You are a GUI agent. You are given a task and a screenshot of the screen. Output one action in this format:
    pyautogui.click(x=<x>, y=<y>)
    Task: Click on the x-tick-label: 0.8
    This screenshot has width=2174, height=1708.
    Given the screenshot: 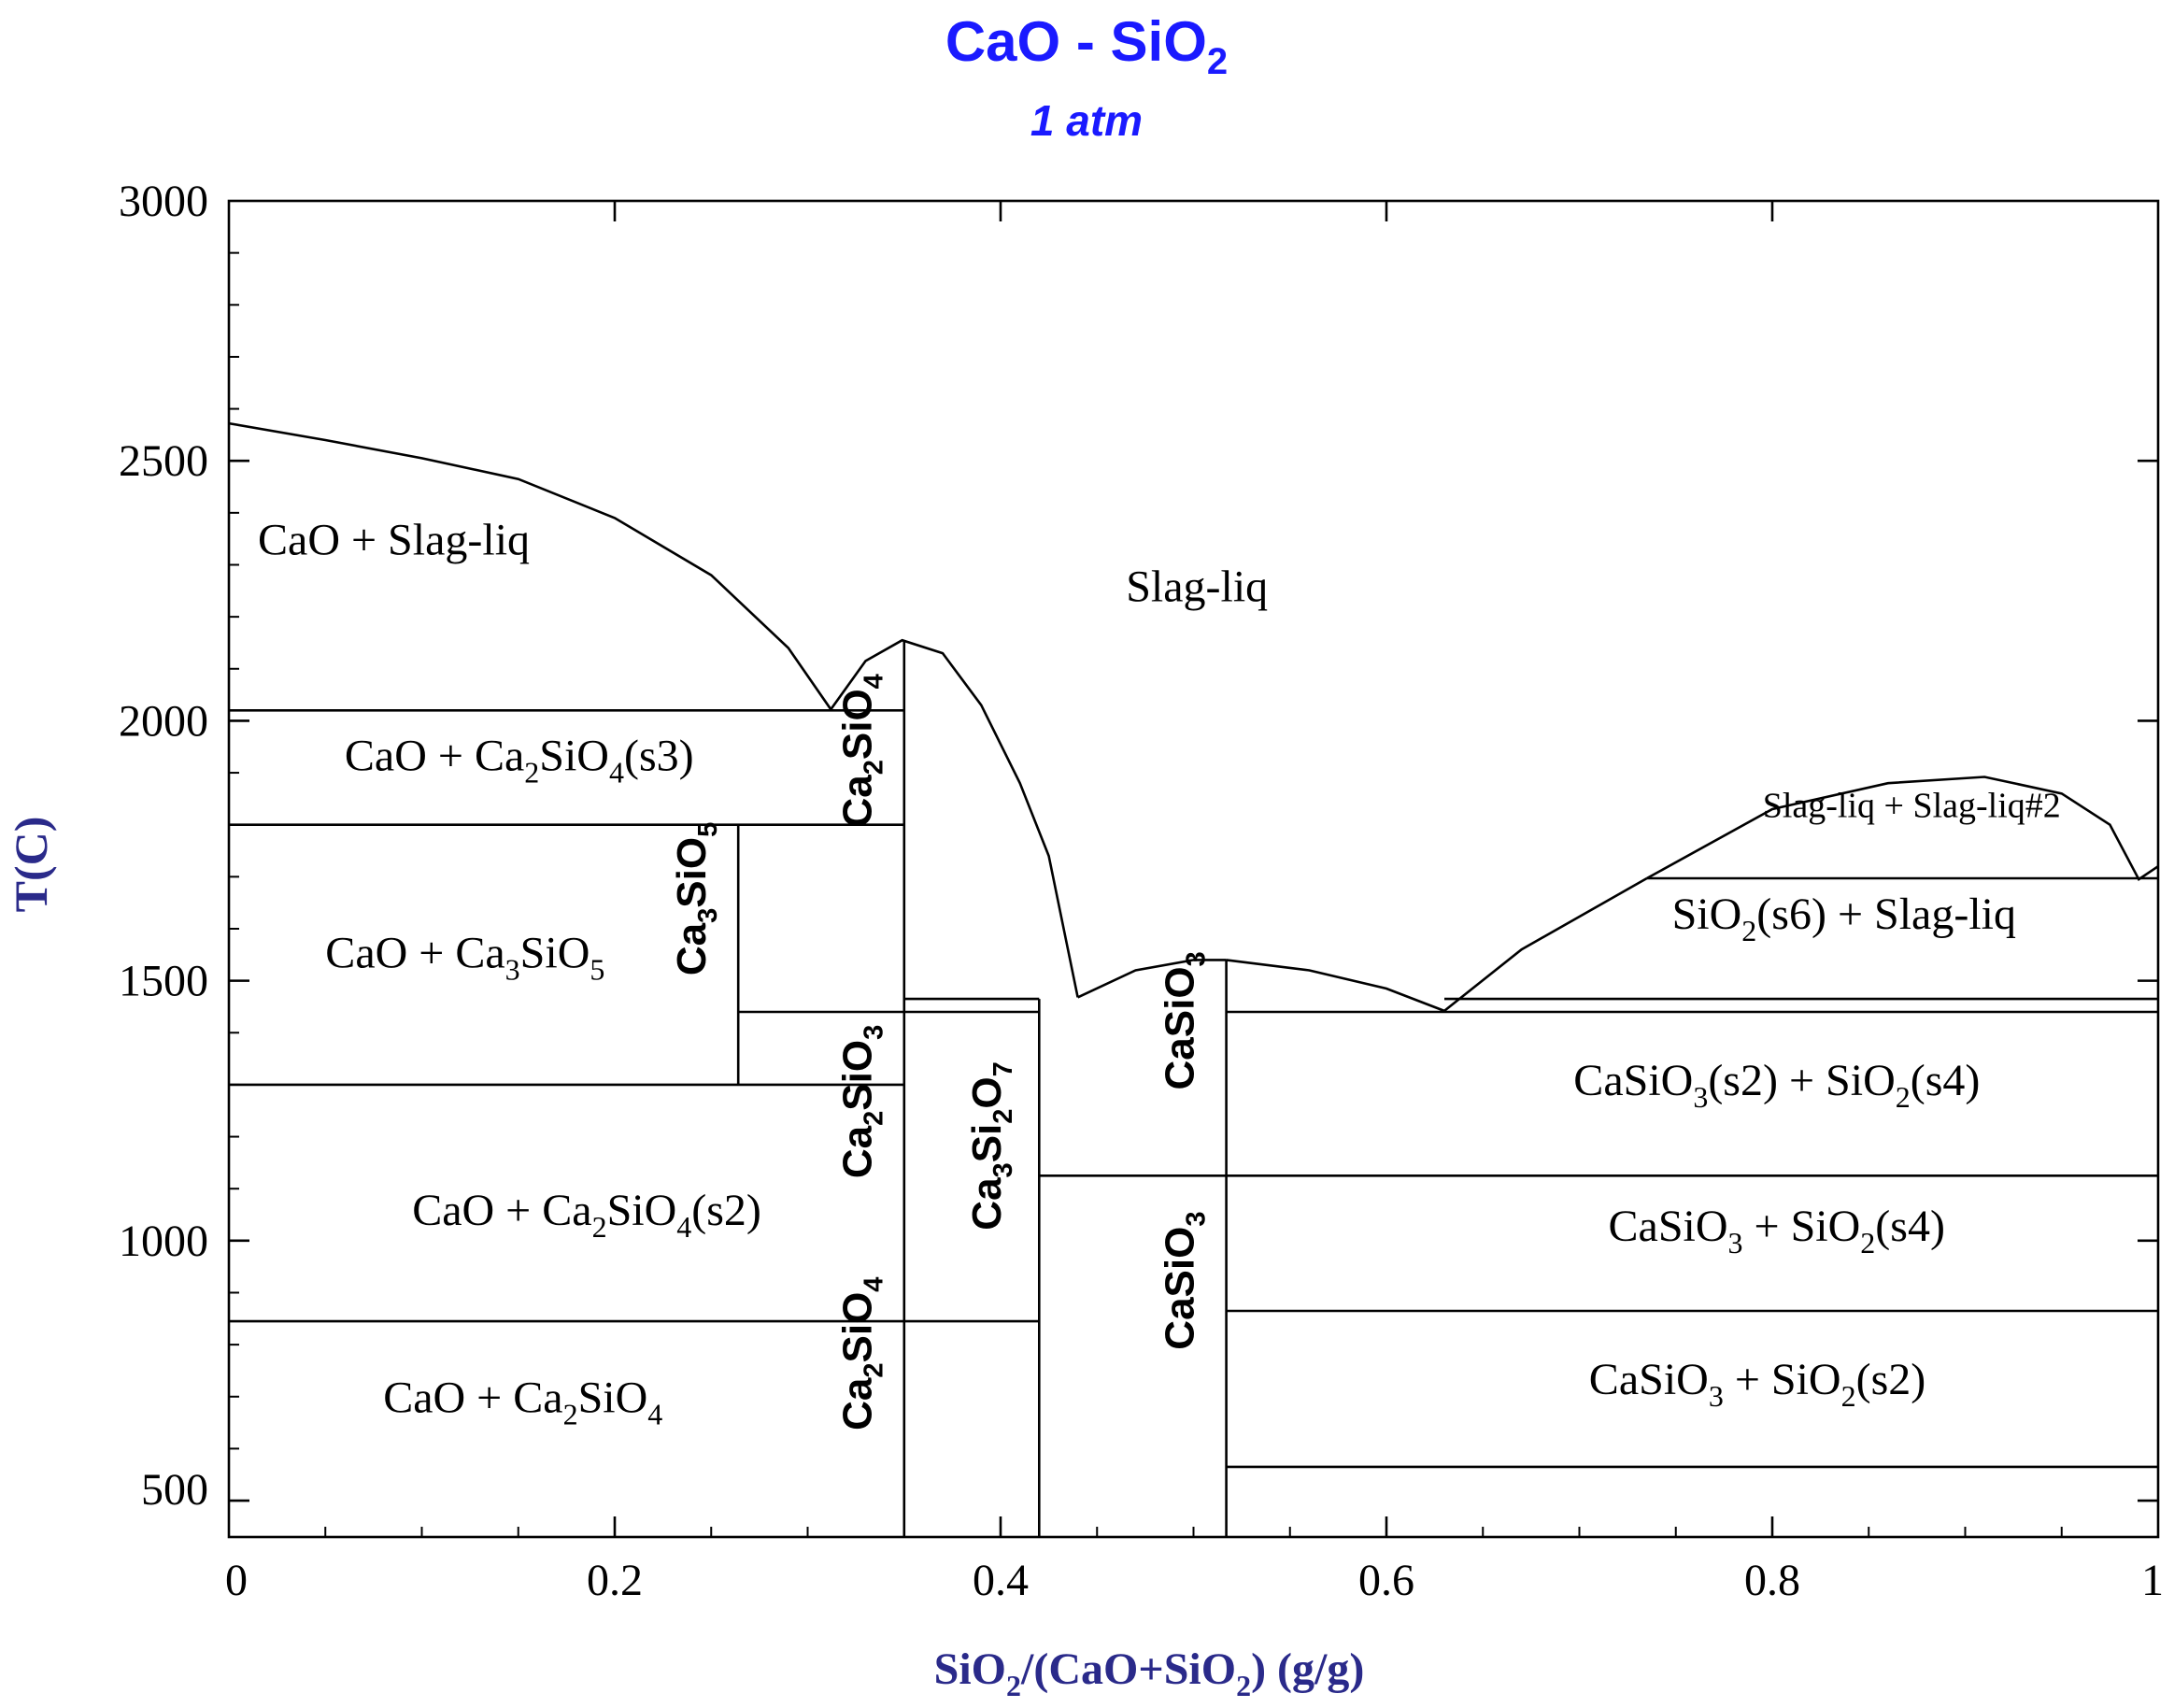 What is the action you would take?
    pyautogui.click(x=1772, y=1580)
    